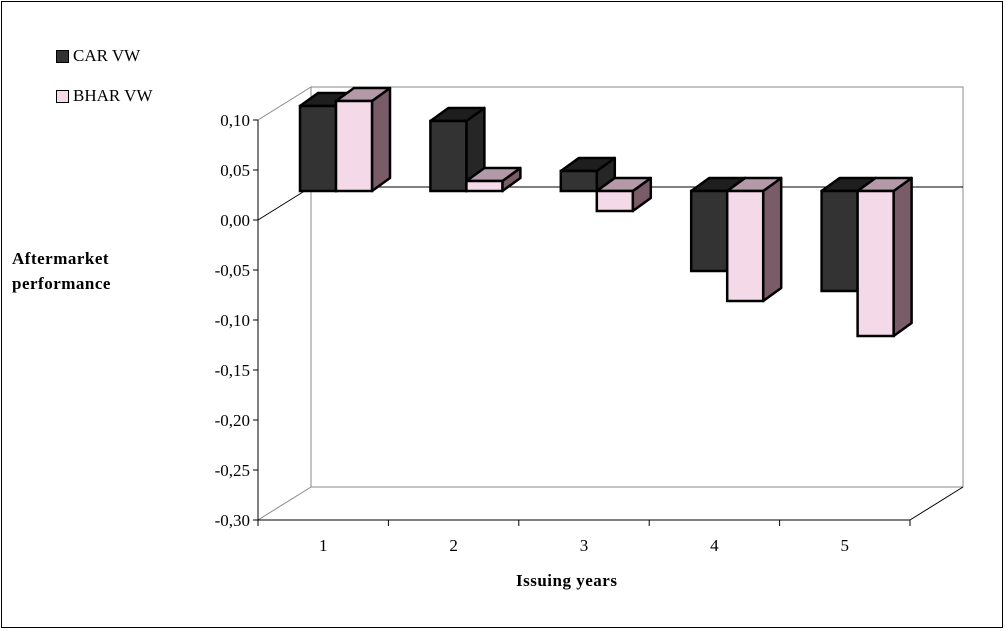 The width and height of the screenshot is (1006, 631). Describe the element at coordinates (232, 470) in the screenshot. I see `y-tick-label: -0,25` at that location.